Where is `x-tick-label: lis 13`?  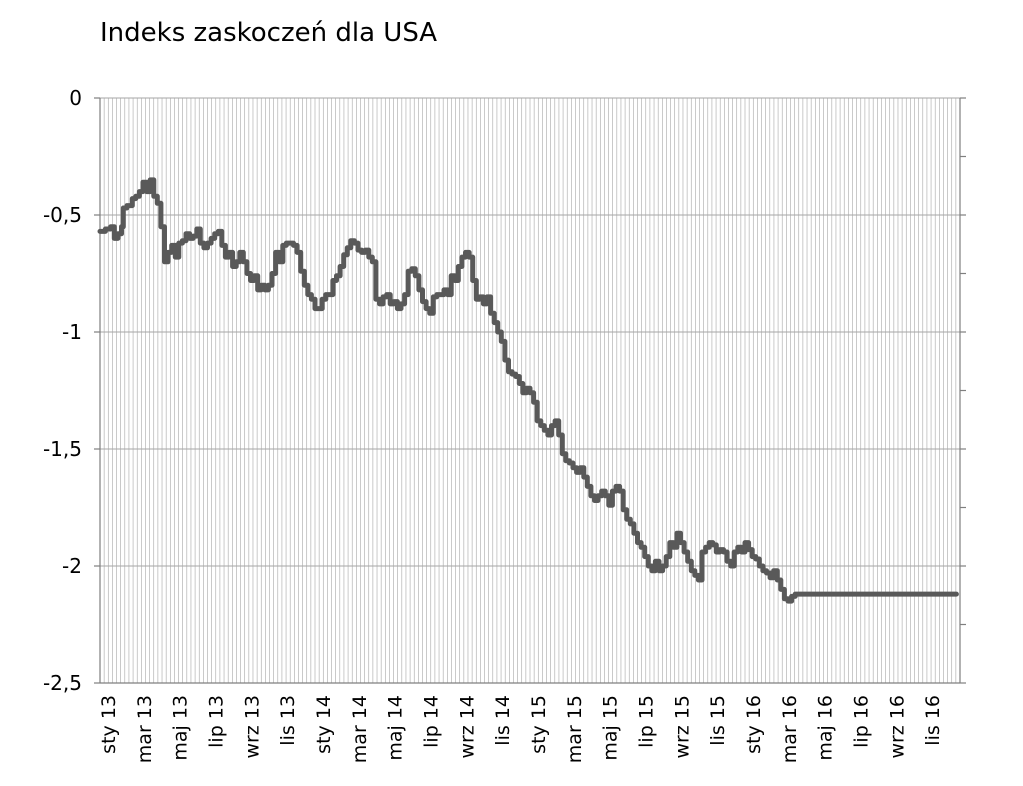 x-tick-label: lis 13 is located at coordinates (288, 720).